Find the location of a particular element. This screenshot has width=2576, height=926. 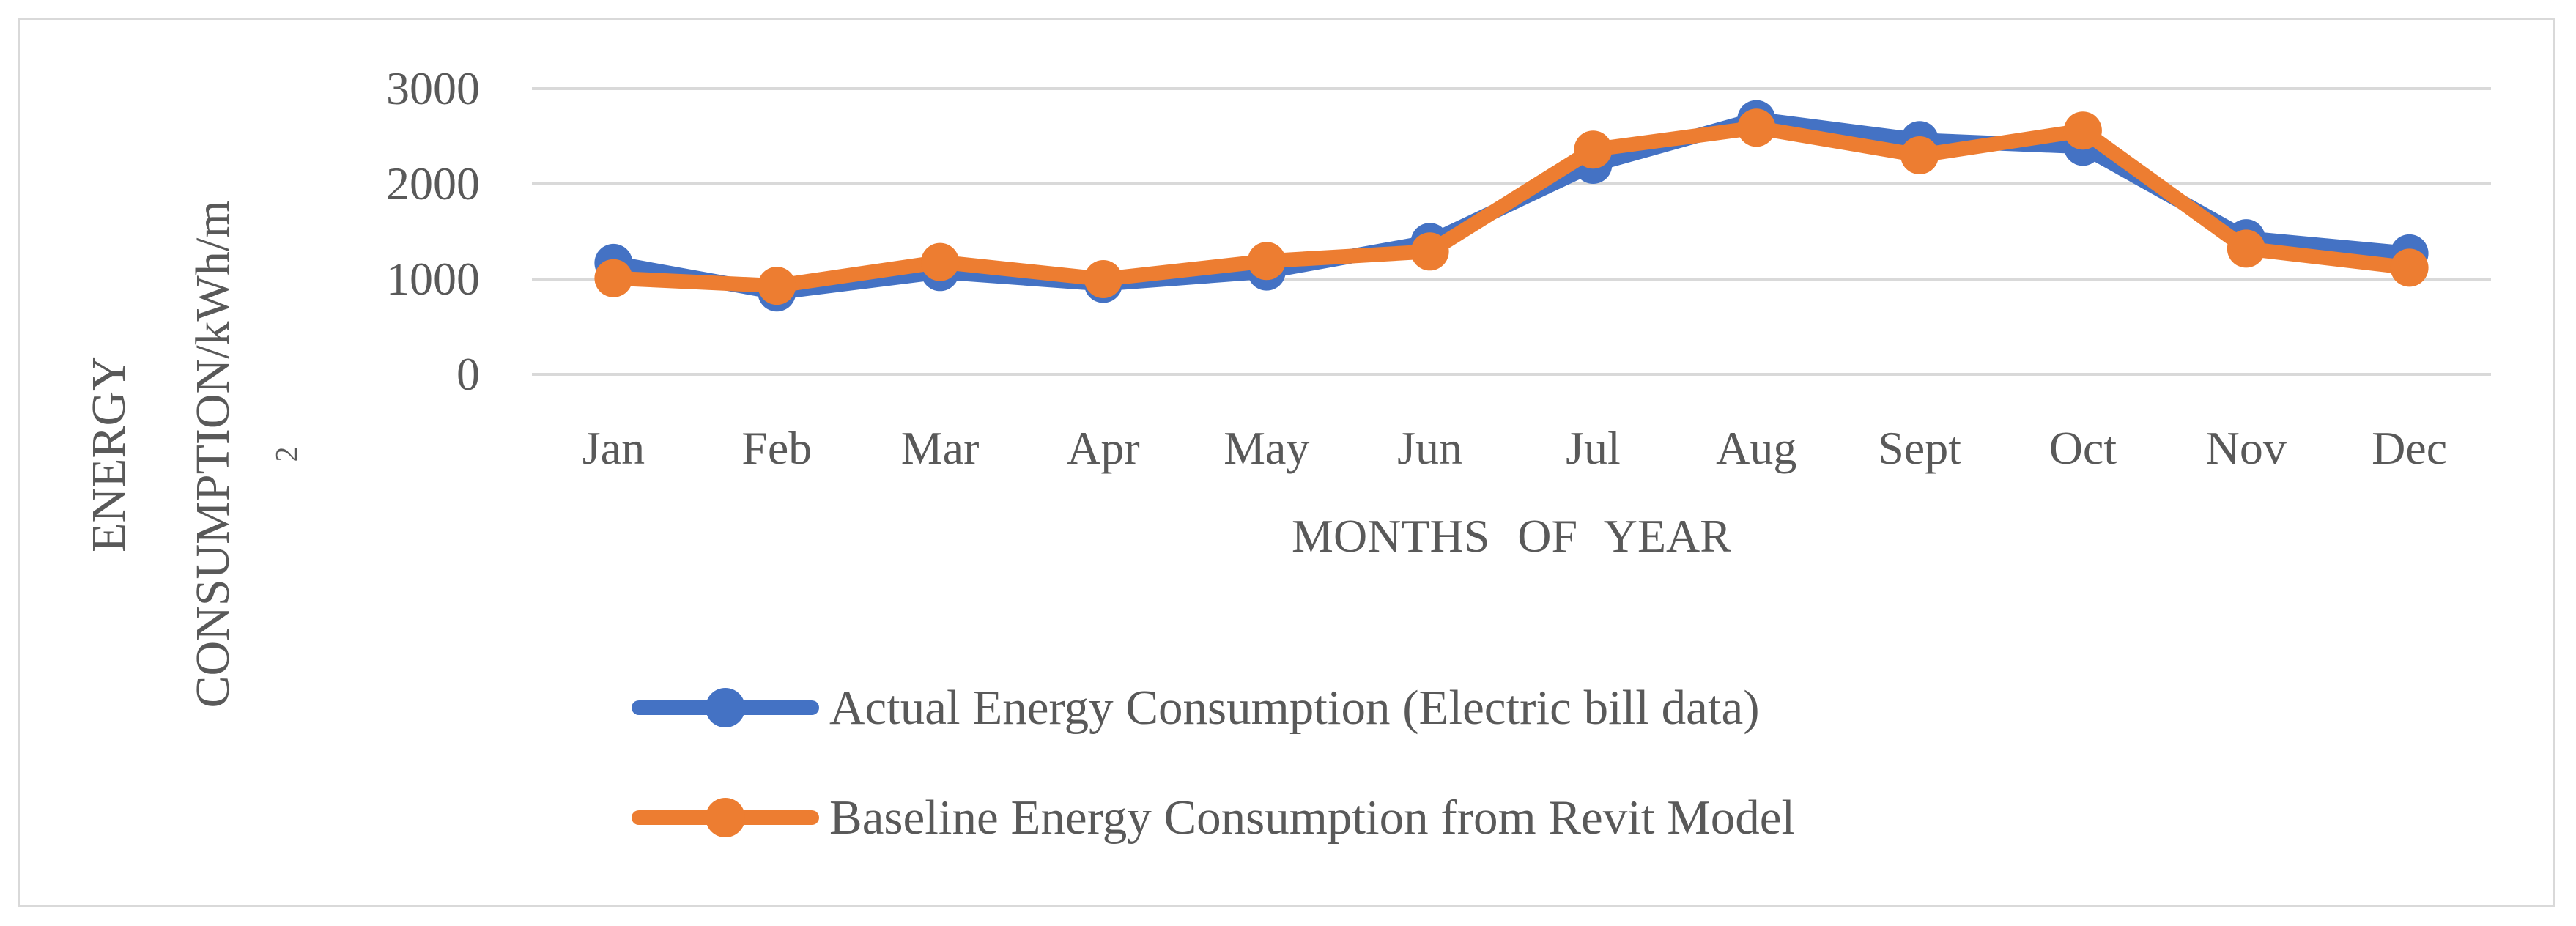

x-tick-label-feb: Feb is located at coordinates (777, 448).